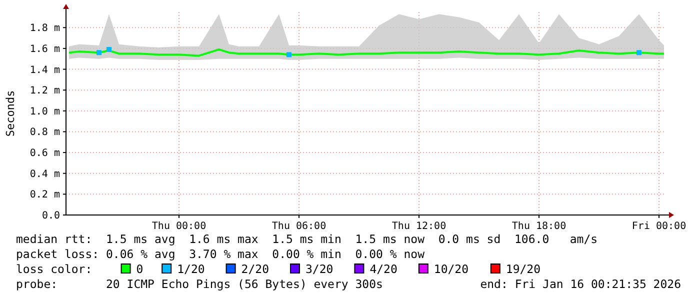  I want to click on legend-label: 4/20, so click(384, 269).